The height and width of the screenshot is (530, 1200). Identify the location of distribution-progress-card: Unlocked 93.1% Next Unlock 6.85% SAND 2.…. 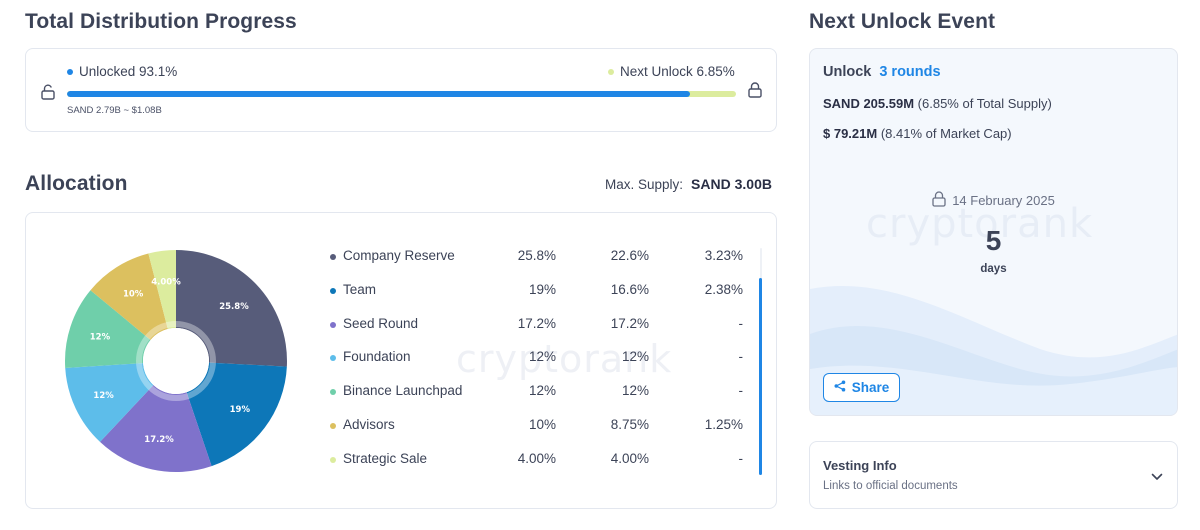
(401, 90).